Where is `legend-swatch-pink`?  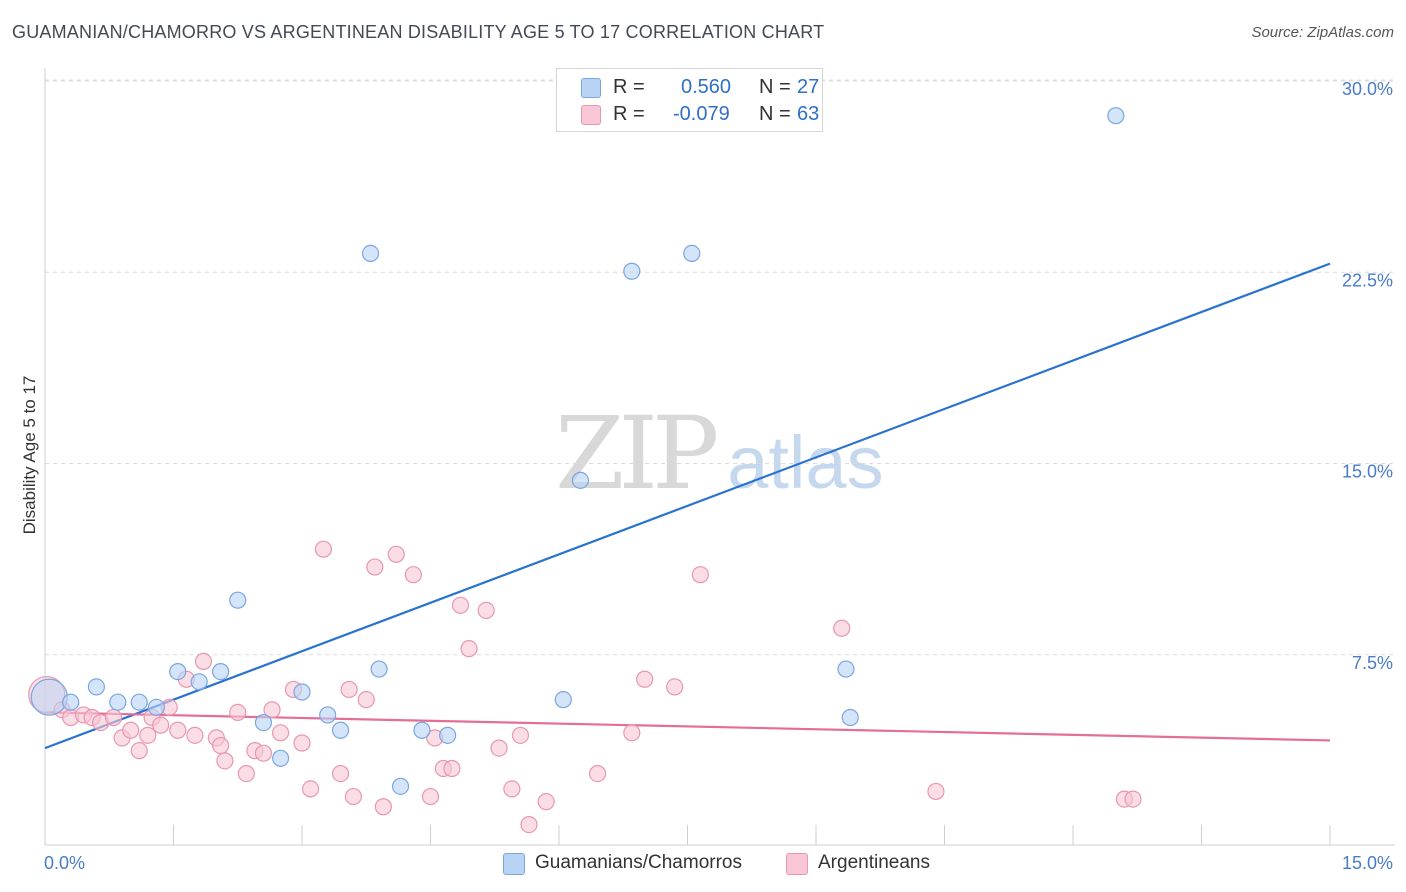 legend-swatch-pink is located at coordinates (591, 115).